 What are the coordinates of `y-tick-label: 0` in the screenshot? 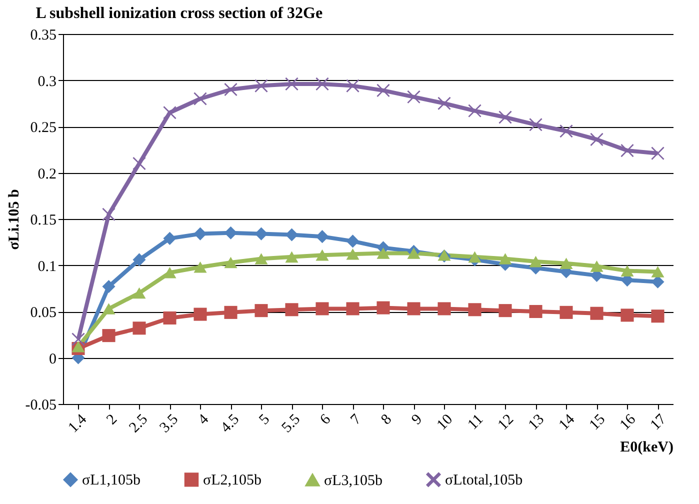 It's located at (52, 359).